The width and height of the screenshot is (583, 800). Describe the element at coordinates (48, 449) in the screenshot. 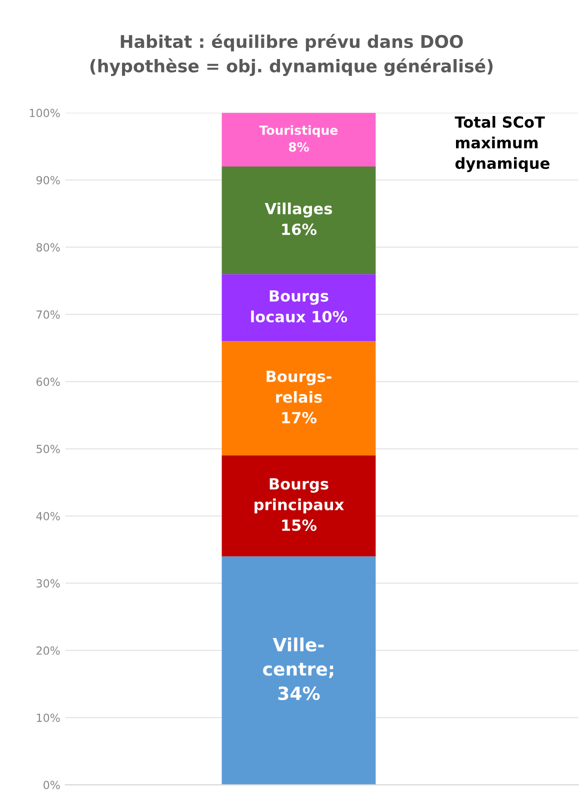

I see `y-tick-label: 50%` at that location.